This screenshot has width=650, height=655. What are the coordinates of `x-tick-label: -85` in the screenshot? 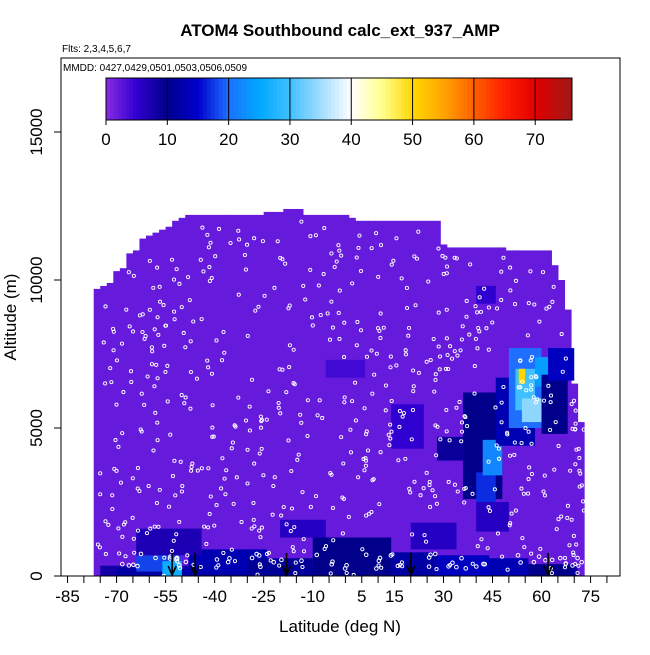 It's located at (67, 596).